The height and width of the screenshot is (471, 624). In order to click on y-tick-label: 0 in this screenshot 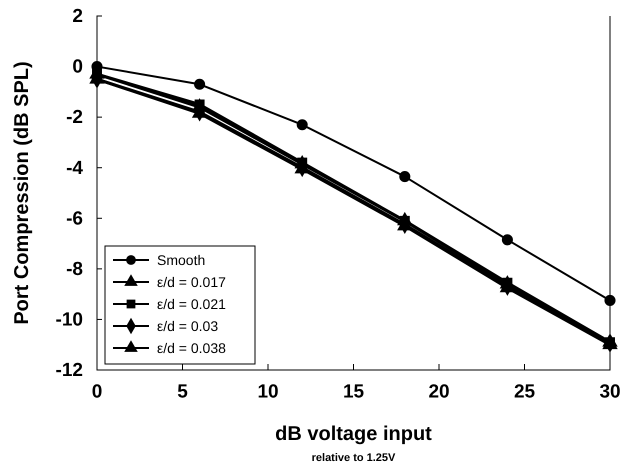, I will do `click(77, 67)`.